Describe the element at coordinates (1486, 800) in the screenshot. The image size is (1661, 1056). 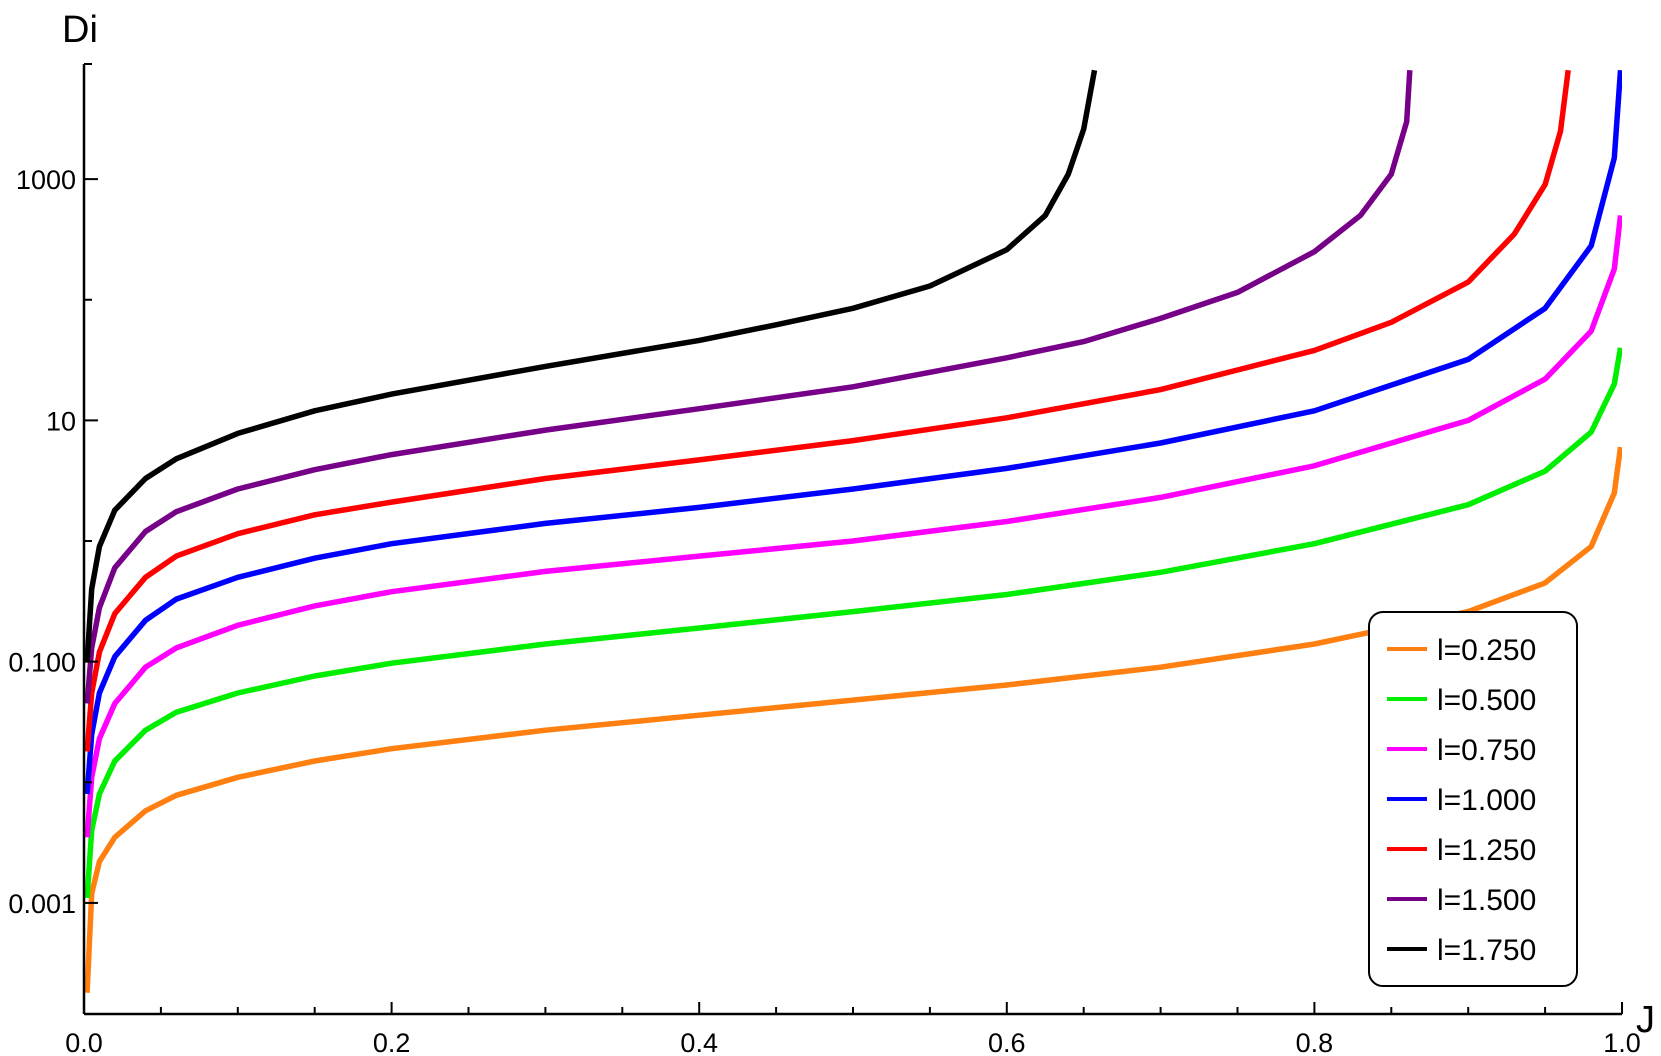
I see `legend-label: l=1.000` at that location.